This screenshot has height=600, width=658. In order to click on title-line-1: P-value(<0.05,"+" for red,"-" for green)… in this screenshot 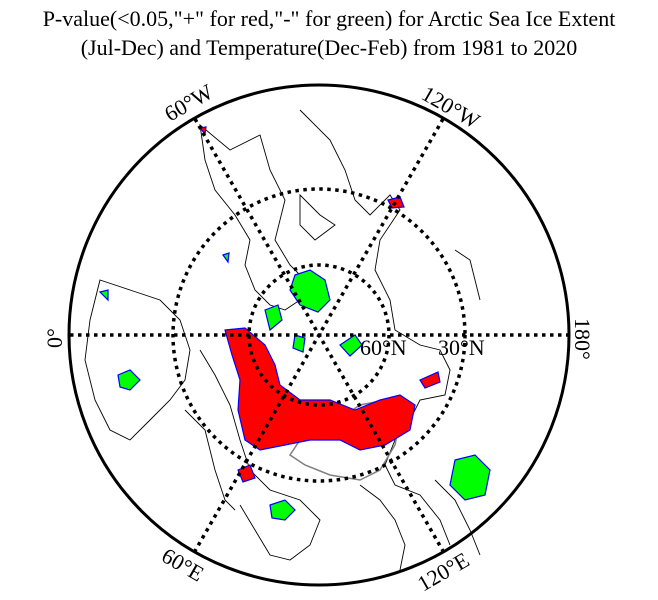, I will do `click(329, 18)`.